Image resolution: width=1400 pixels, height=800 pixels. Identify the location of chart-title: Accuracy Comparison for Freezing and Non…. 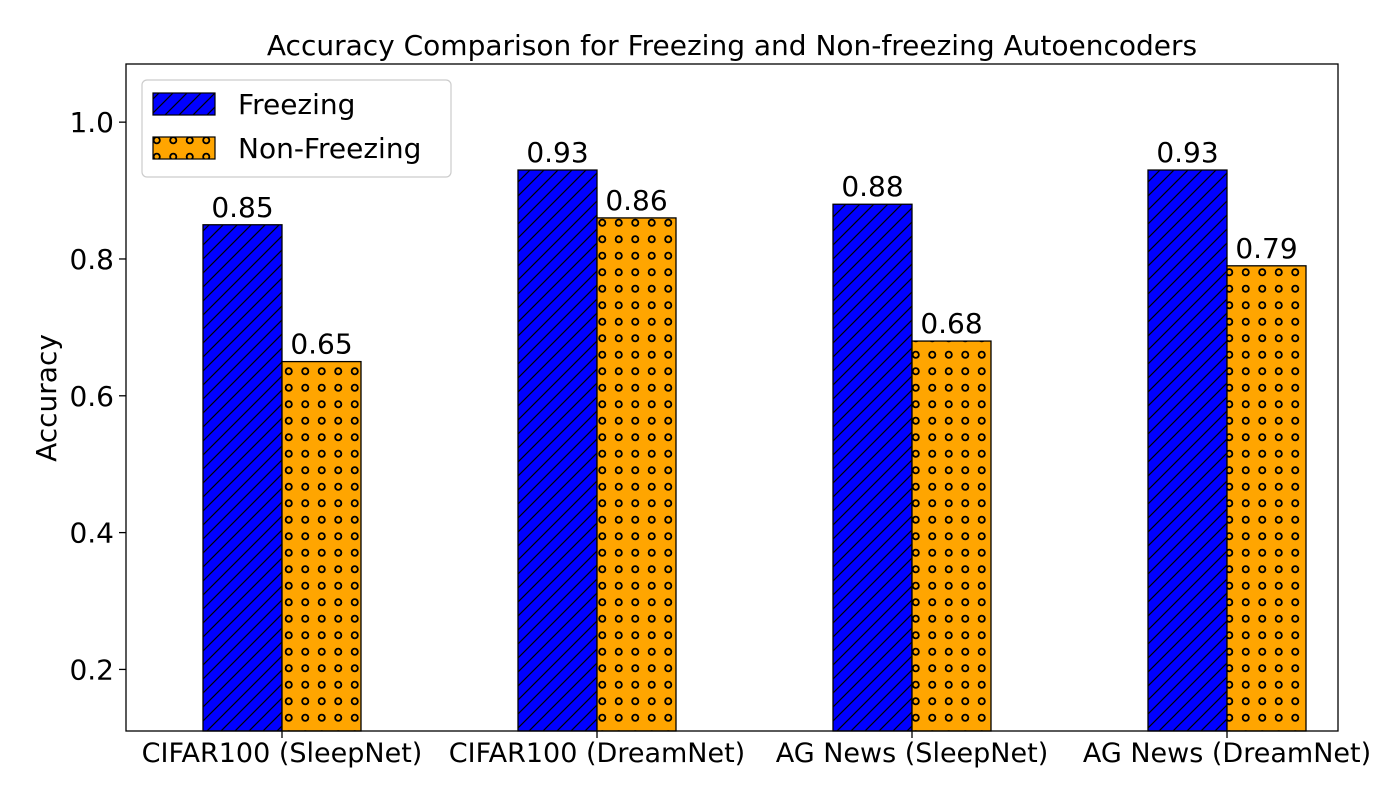
(732, 45).